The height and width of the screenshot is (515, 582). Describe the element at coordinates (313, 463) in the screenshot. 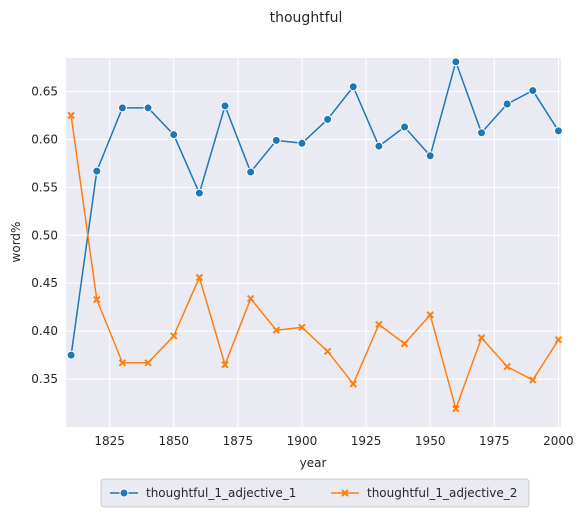

I see `x-axis-label: year` at that location.